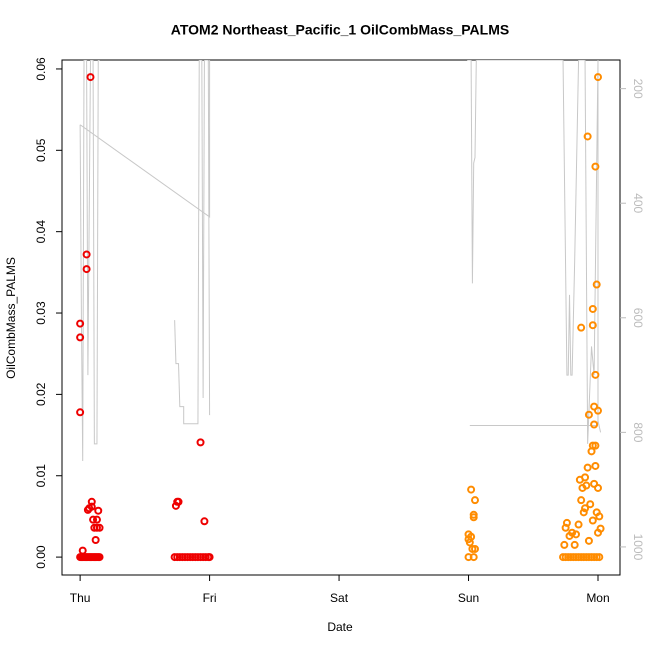 This screenshot has width=650, height=650. What do you see at coordinates (41, 557) in the screenshot?
I see `y-tick-label: 0.00` at bounding box center [41, 557].